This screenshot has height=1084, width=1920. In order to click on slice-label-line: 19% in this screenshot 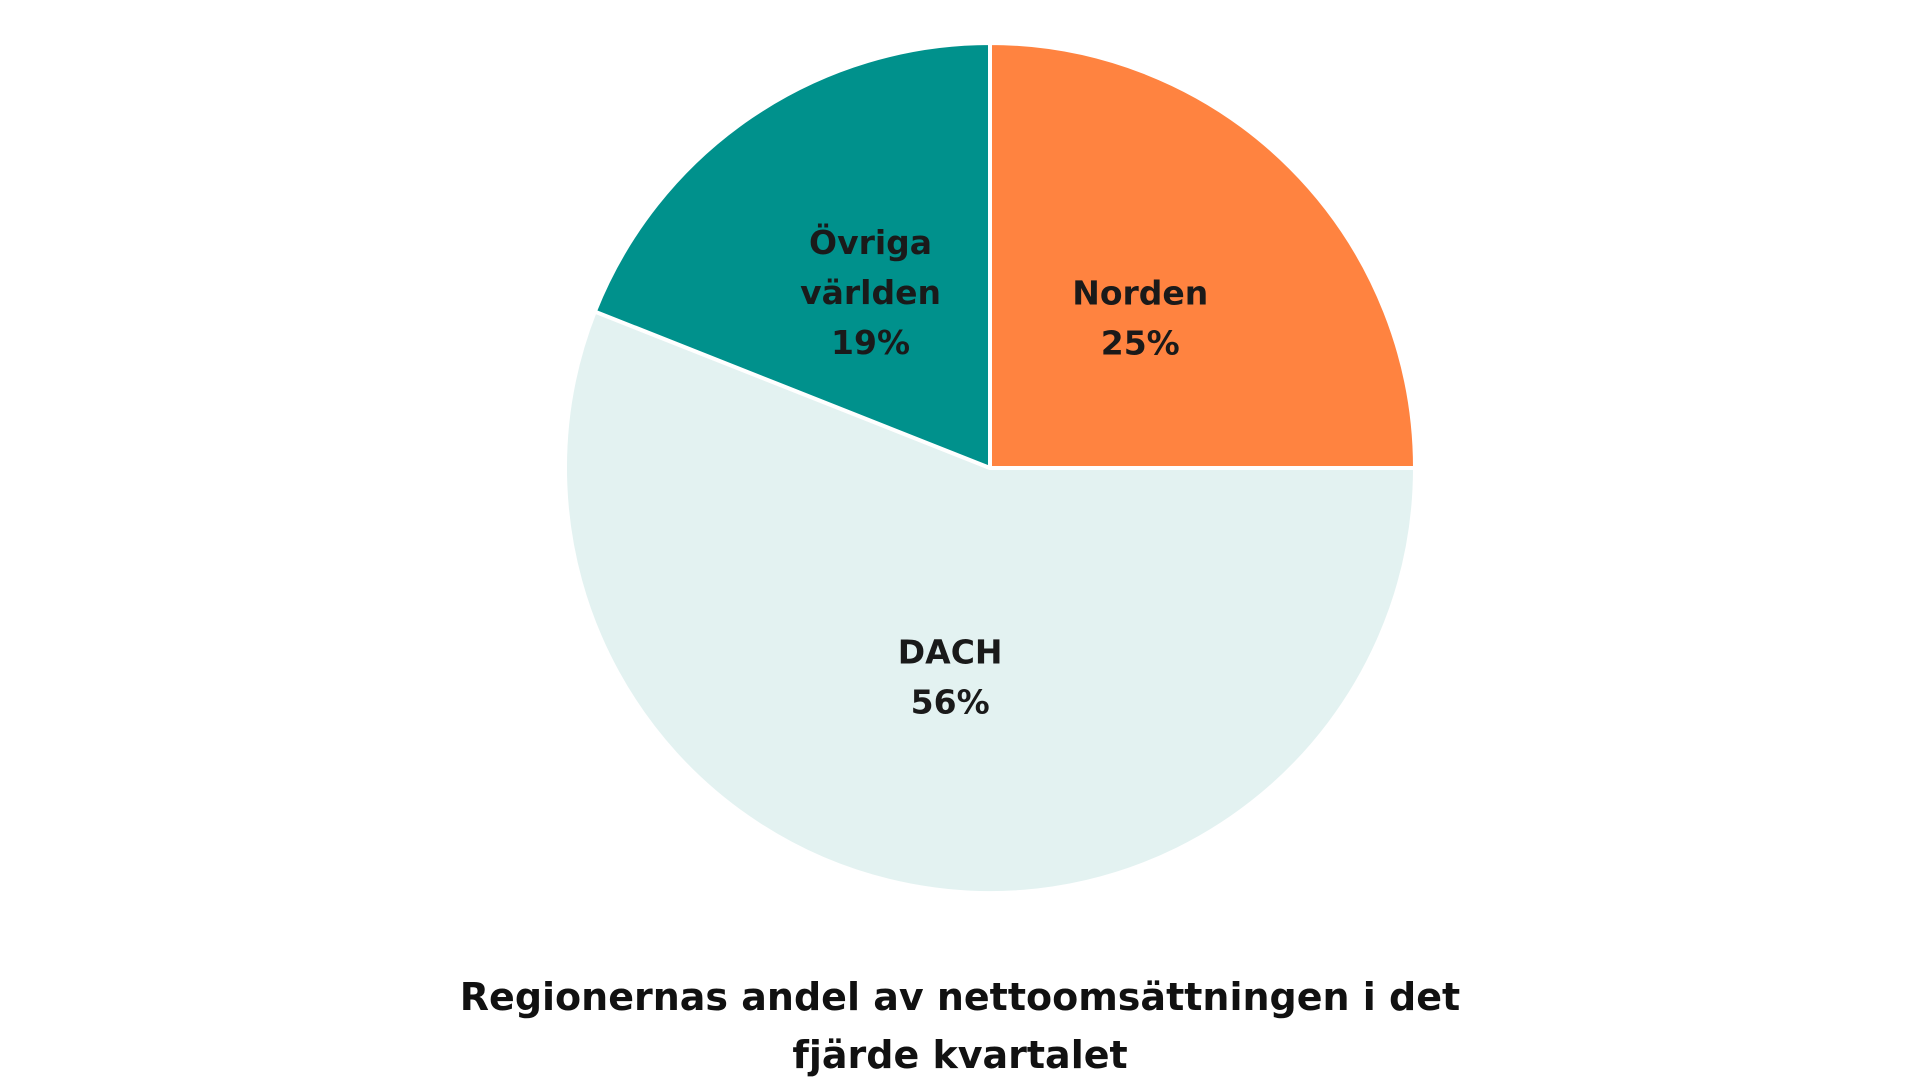, I will do `click(870, 342)`.